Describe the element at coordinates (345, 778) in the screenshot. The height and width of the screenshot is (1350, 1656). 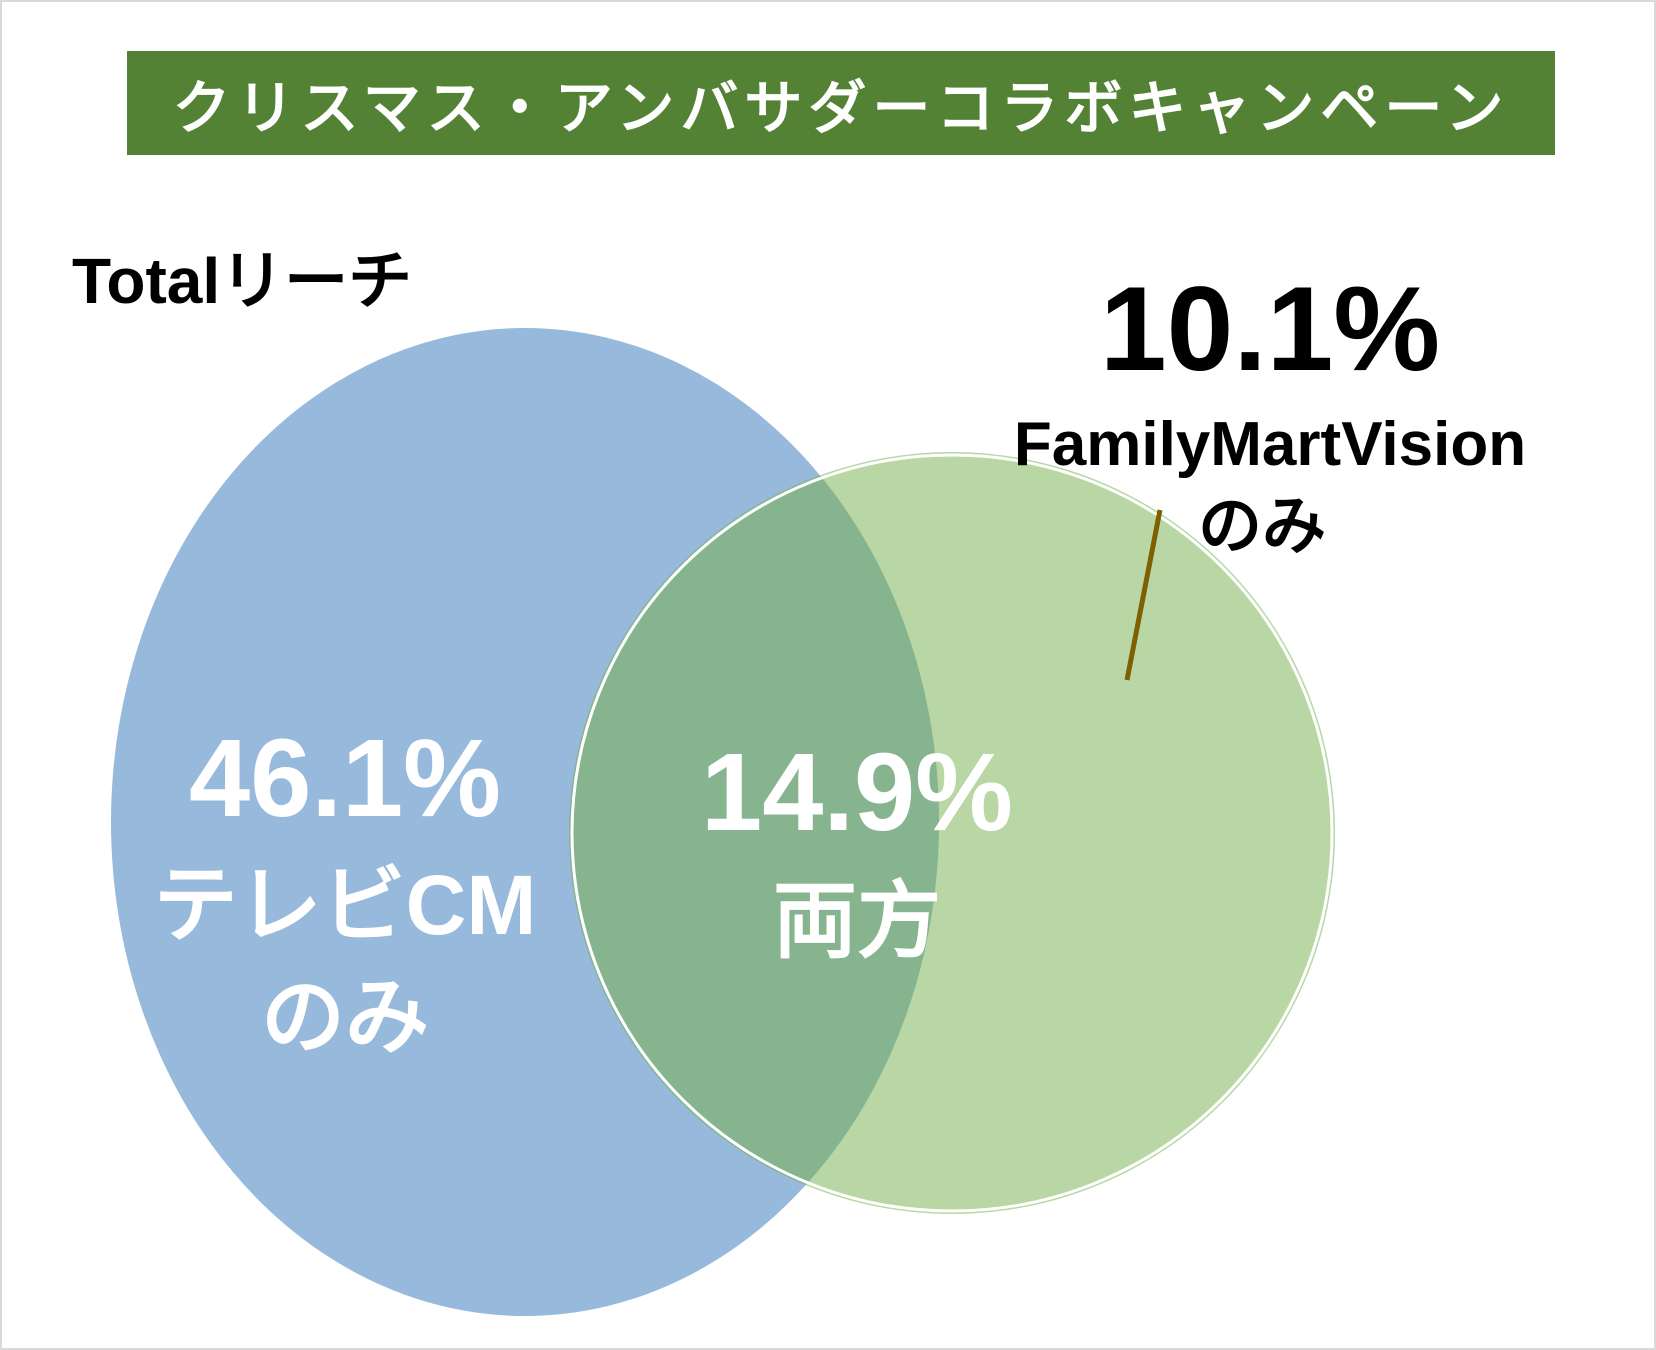
I see `tv-only-value: 46.1%` at that location.